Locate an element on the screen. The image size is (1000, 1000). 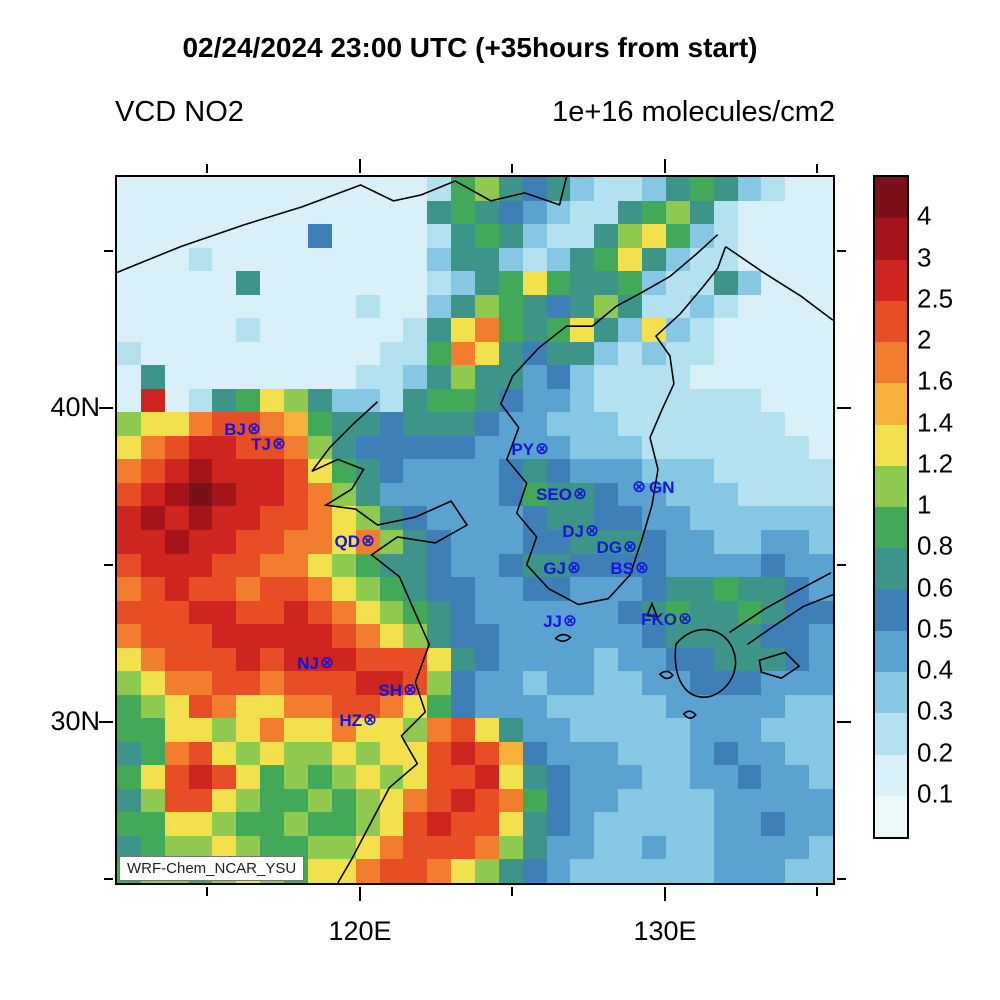
city-label: FKO is located at coordinates (659, 619).